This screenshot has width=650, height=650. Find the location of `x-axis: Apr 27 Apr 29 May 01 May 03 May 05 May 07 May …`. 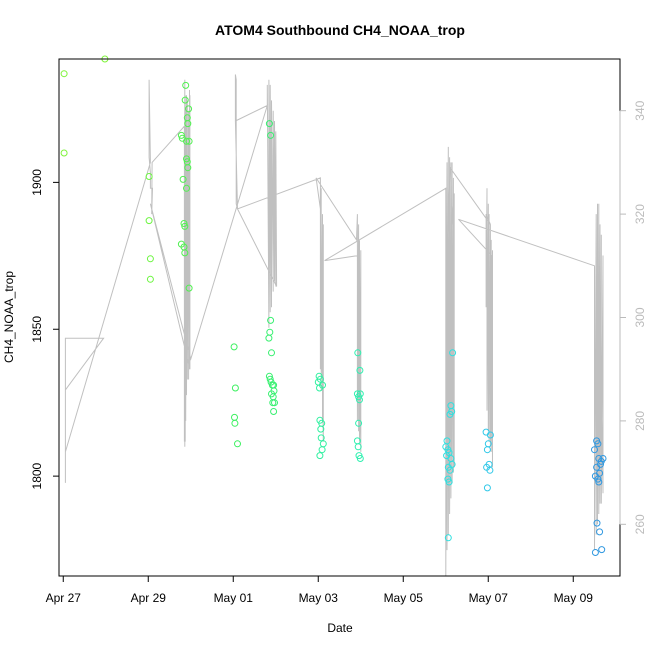

x-axis: Apr 27 Apr 29 May 01 May 03 May 05 May 07 May … is located at coordinates (320, 590).